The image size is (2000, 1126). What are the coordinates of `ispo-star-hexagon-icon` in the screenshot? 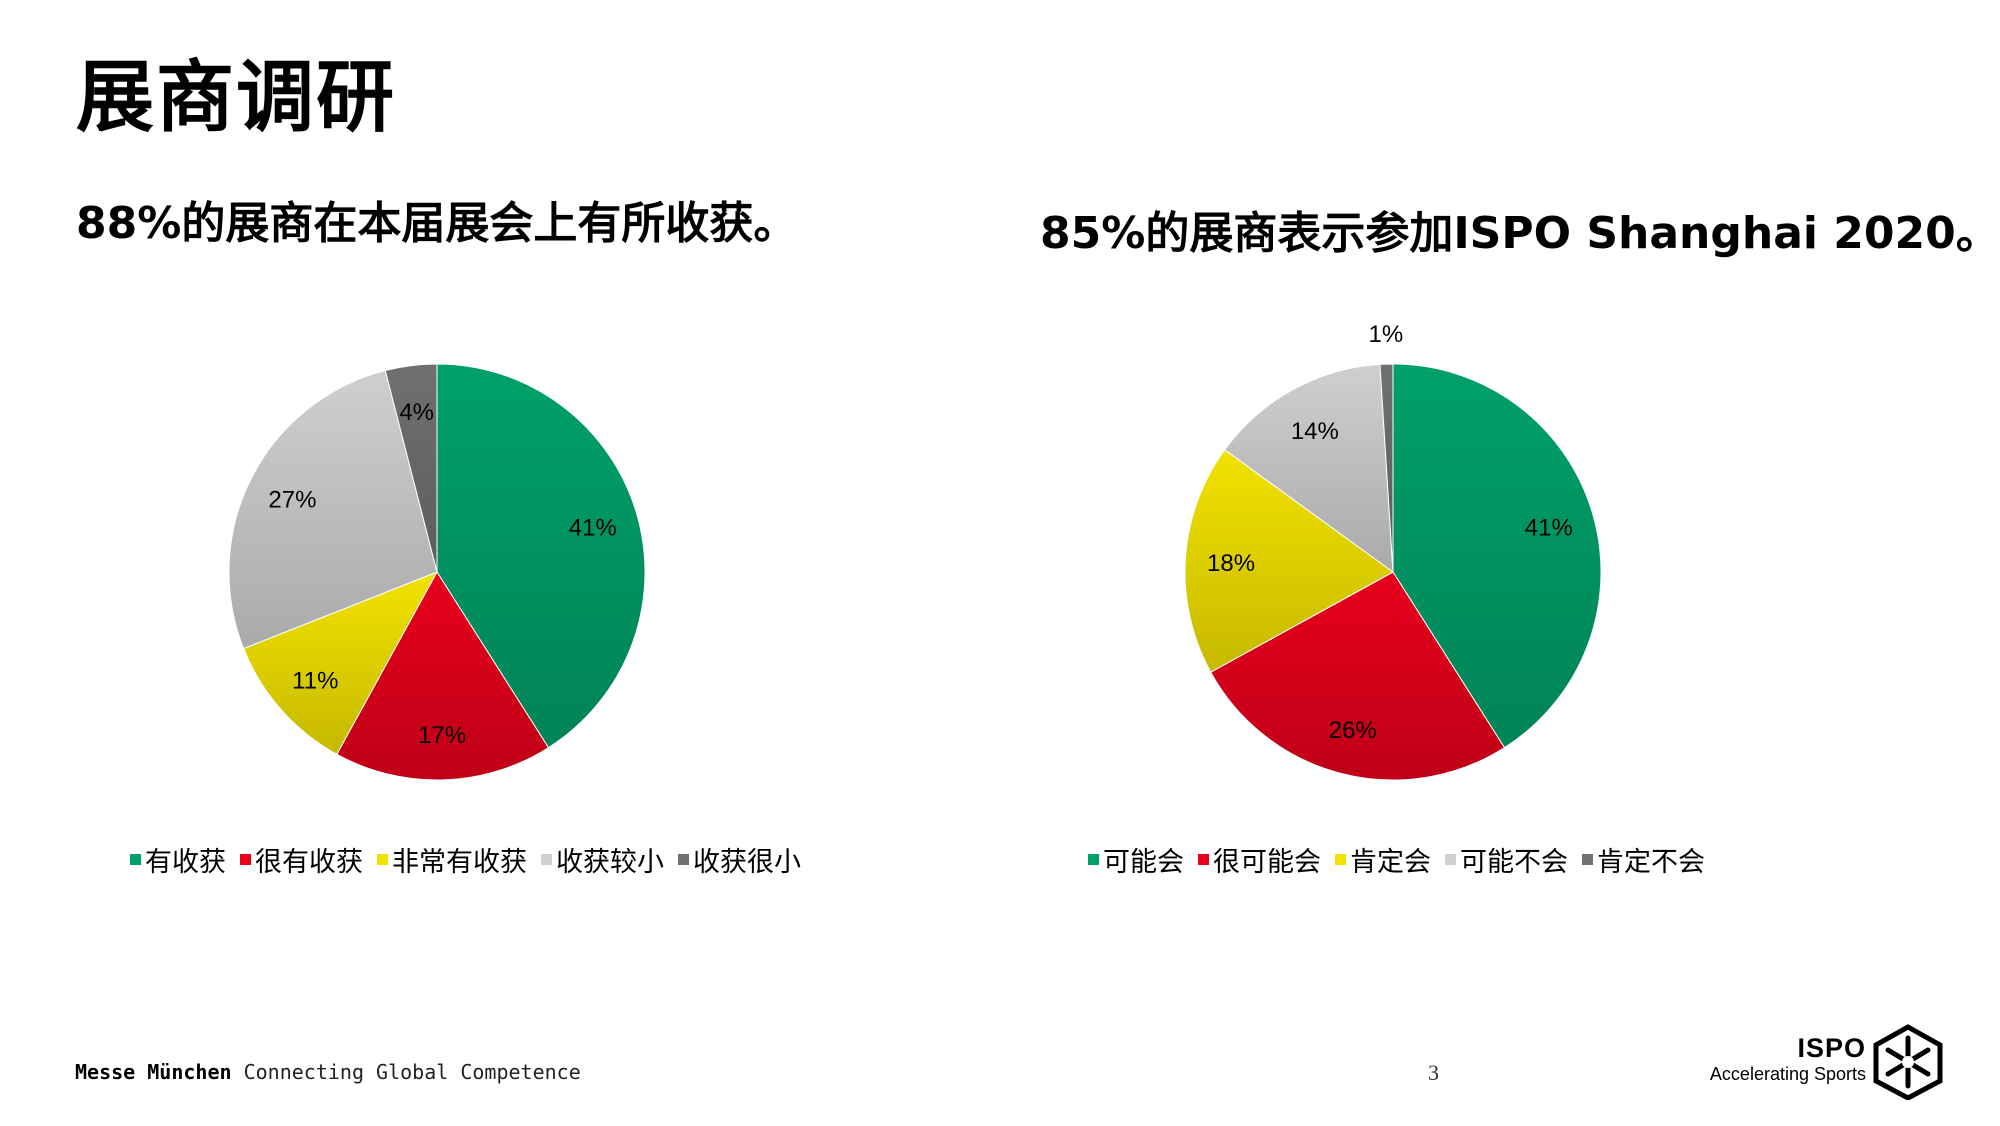 It's located at (1908, 1062).